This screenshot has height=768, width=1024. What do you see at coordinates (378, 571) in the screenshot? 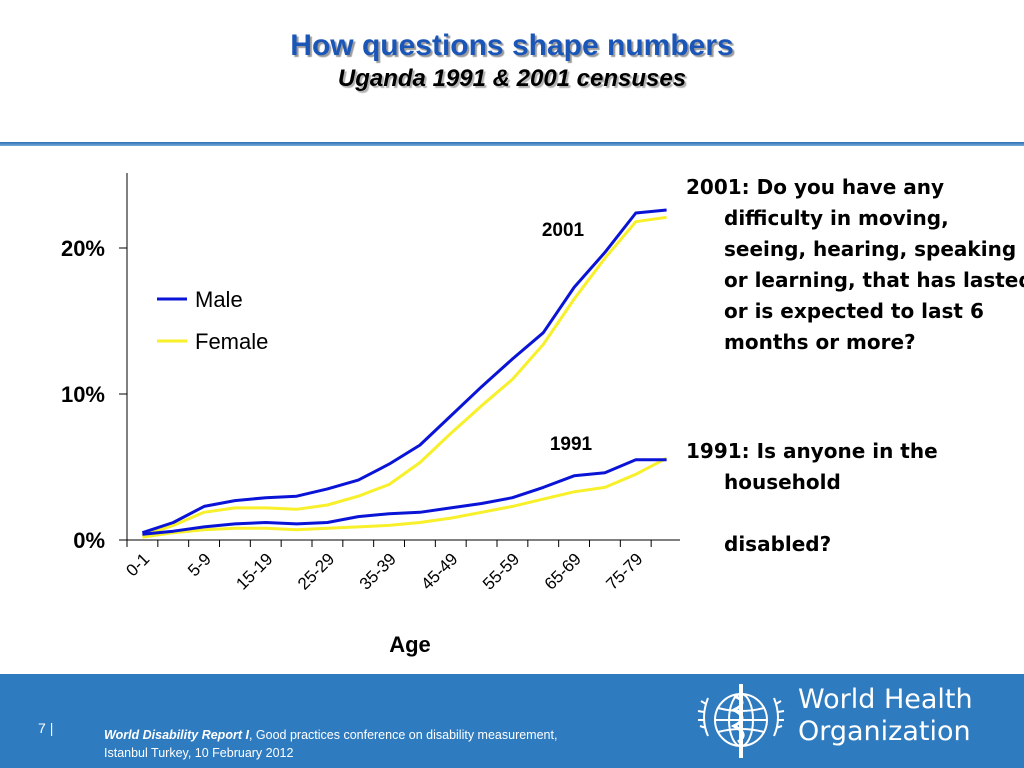
I see `x-tick-label: 35-39` at bounding box center [378, 571].